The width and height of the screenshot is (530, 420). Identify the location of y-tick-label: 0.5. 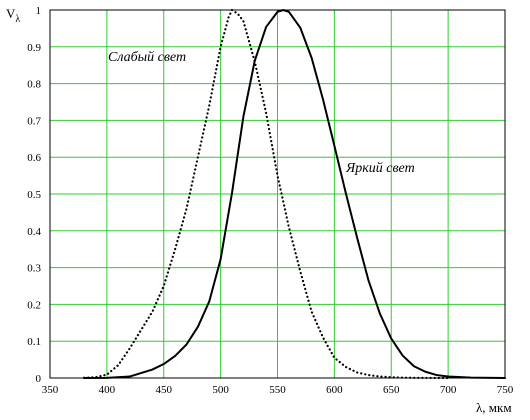
(34, 195).